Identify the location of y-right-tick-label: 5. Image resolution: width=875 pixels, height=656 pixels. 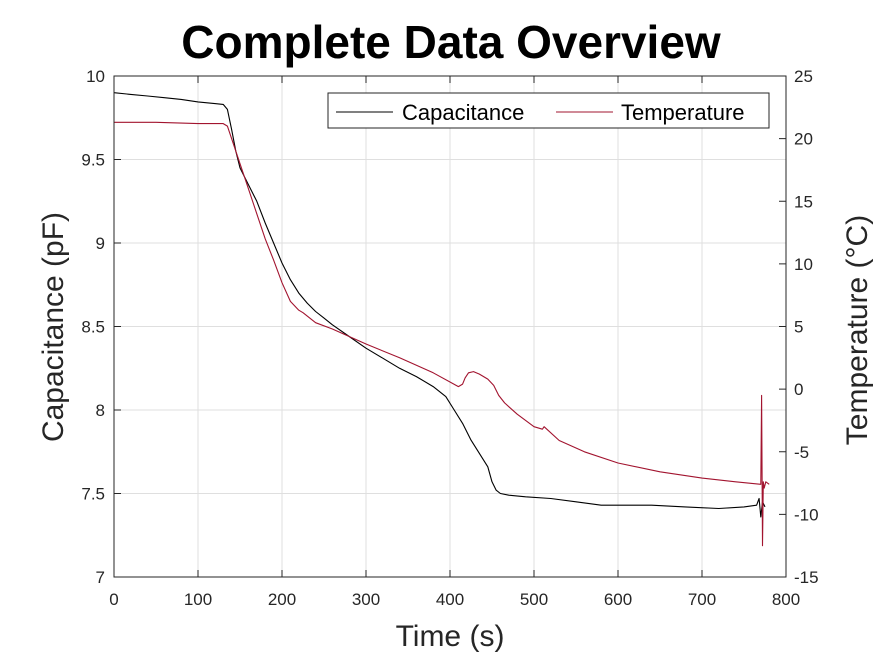
(798, 327).